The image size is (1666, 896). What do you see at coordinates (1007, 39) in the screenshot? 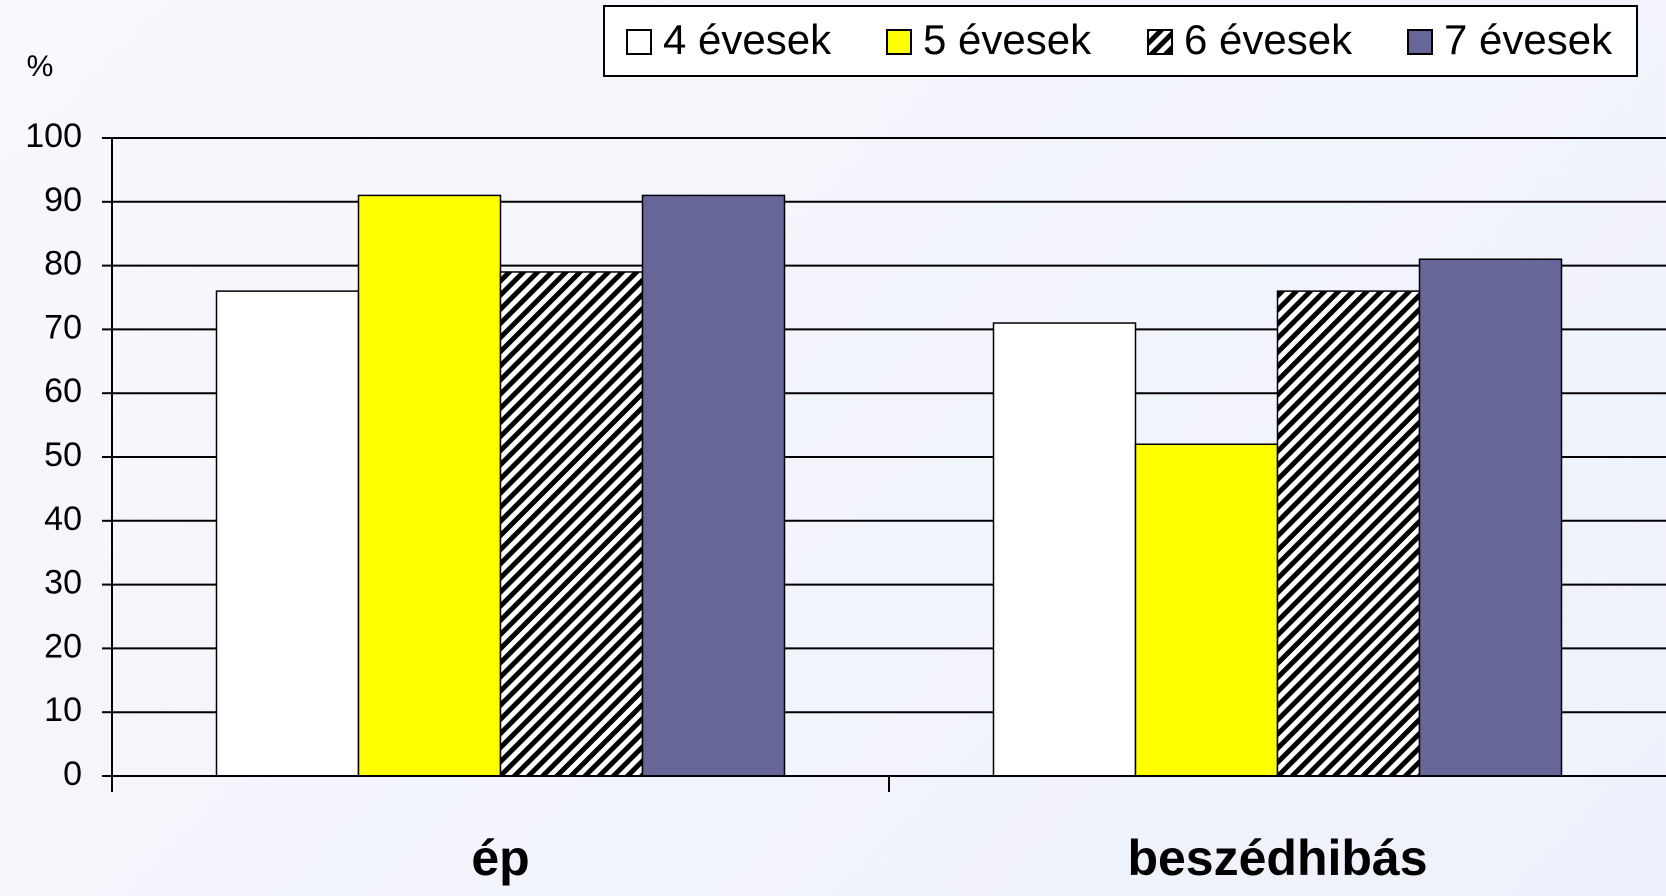
I see `legend-label: 5 évesek` at bounding box center [1007, 39].